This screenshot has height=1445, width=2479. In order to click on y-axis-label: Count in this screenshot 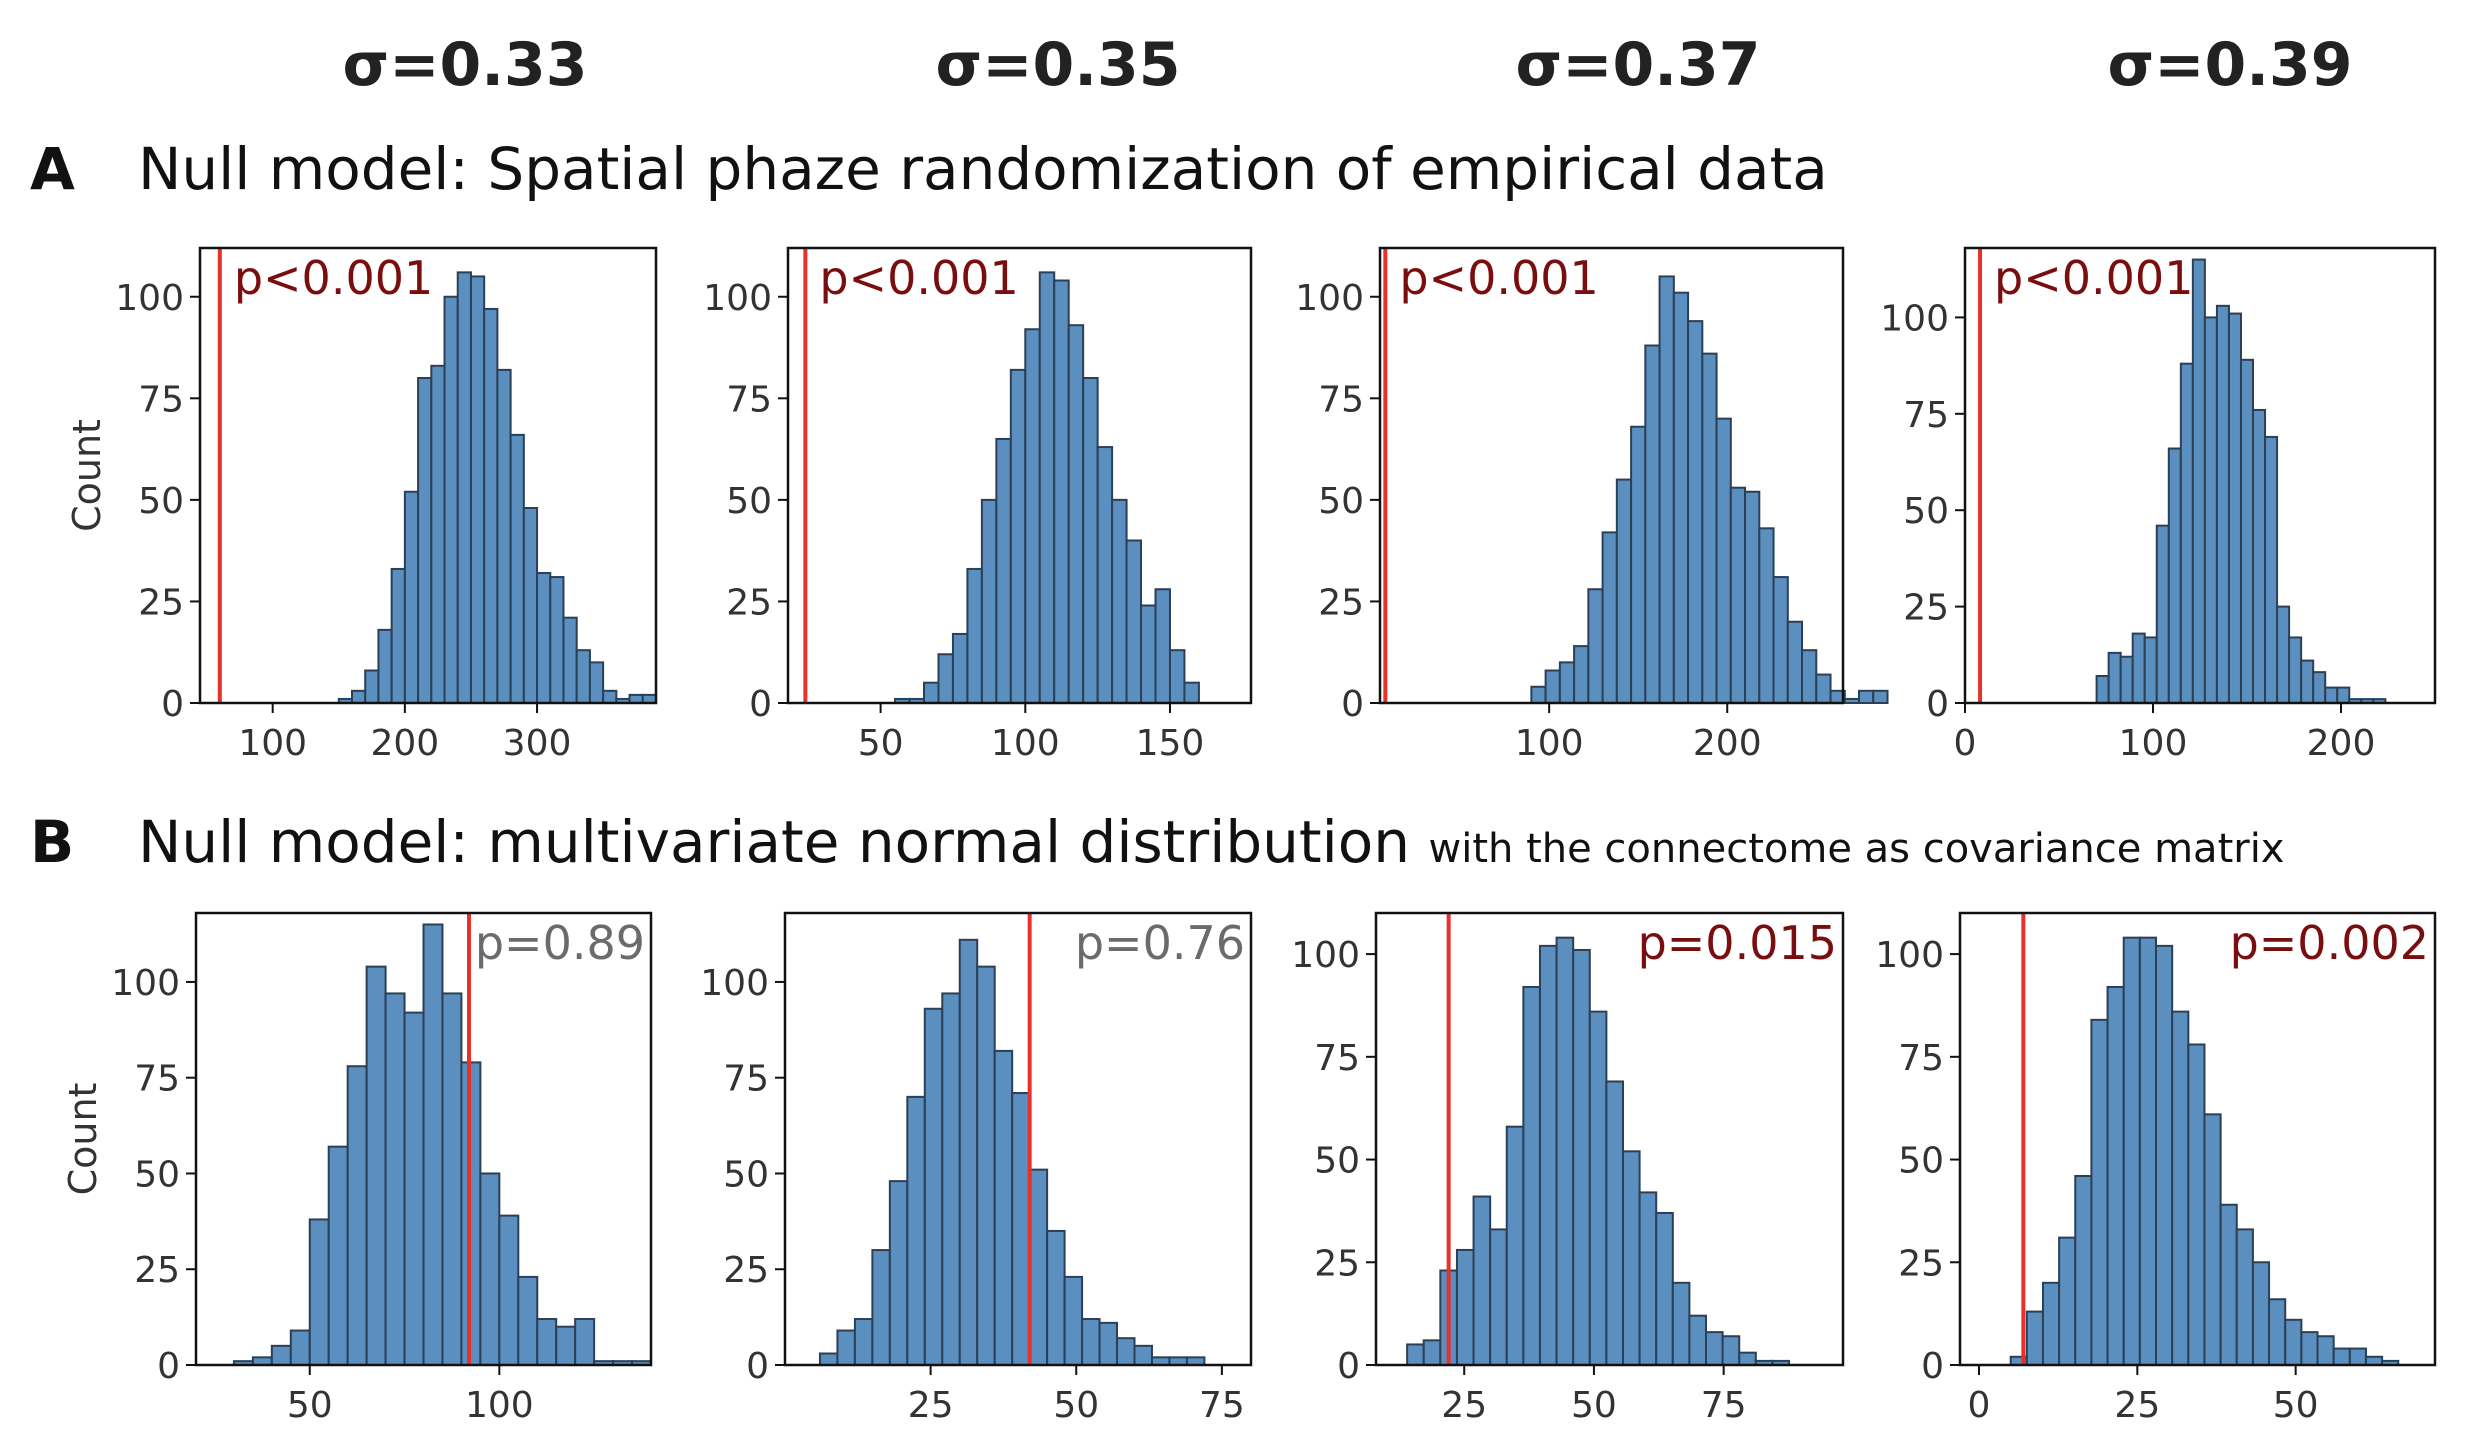, I will do `click(87, 475)`.